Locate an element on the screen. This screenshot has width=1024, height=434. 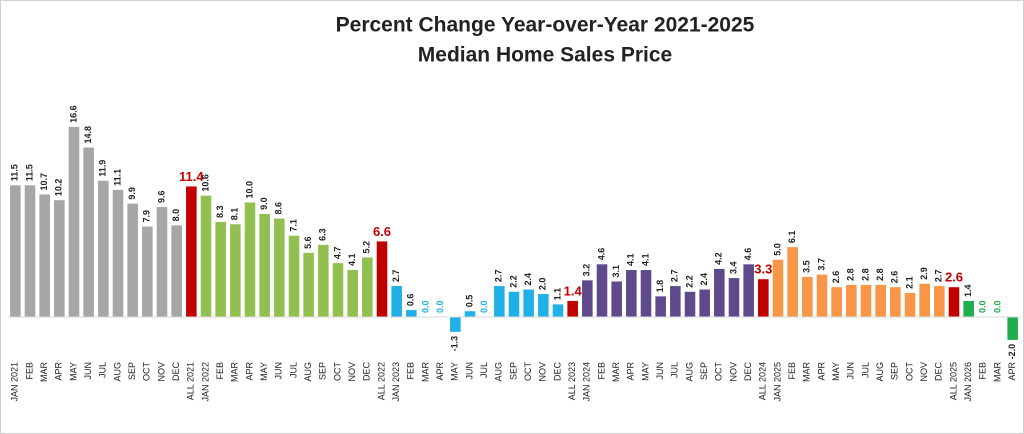
x-tick-label: OCT is located at coordinates (909, 372).